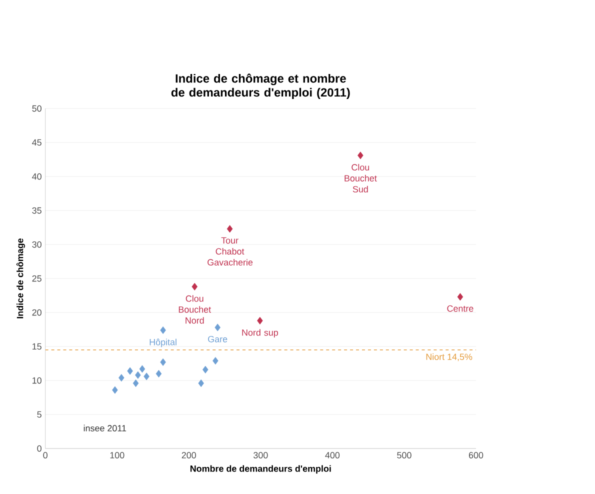  I want to click on y-tick-label: 20, so click(37, 312).